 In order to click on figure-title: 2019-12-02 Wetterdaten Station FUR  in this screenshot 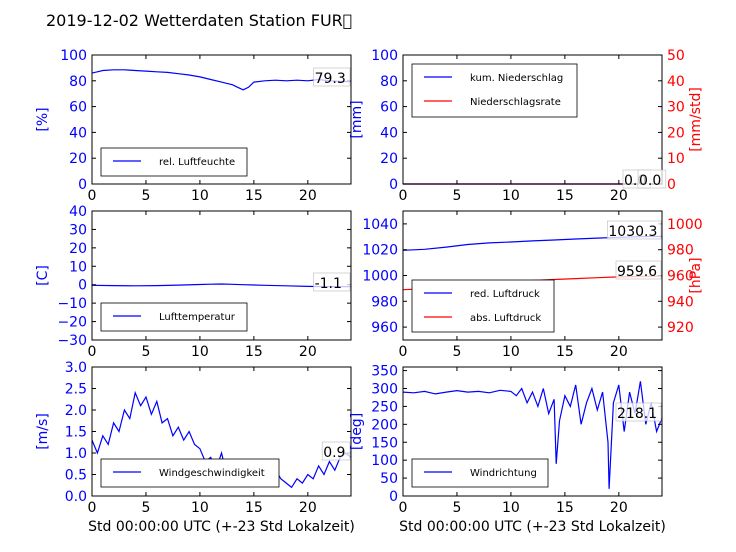, I will do `click(199, 20)`.